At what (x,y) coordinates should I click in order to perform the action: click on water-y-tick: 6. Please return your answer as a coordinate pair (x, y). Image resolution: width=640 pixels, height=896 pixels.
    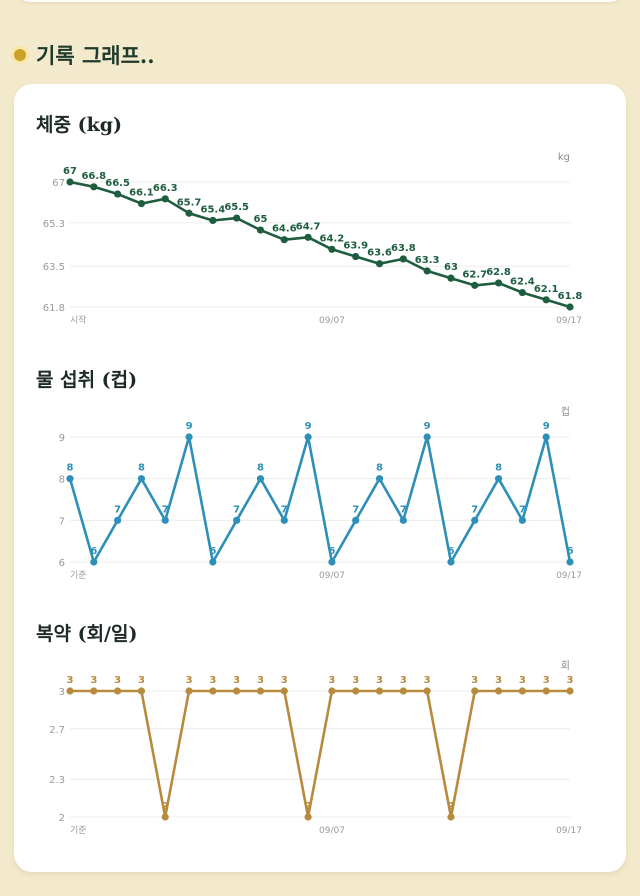
    Looking at the image, I should click on (62, 563).